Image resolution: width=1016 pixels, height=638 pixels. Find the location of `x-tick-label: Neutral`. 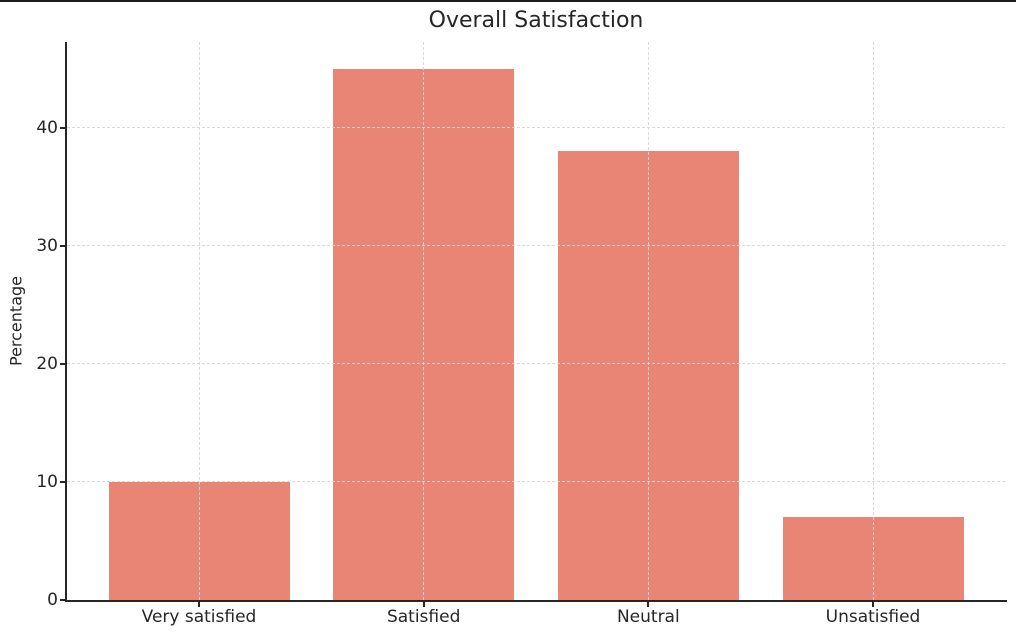

x-tick-label: Neutral is located at coordinates (648, 617).